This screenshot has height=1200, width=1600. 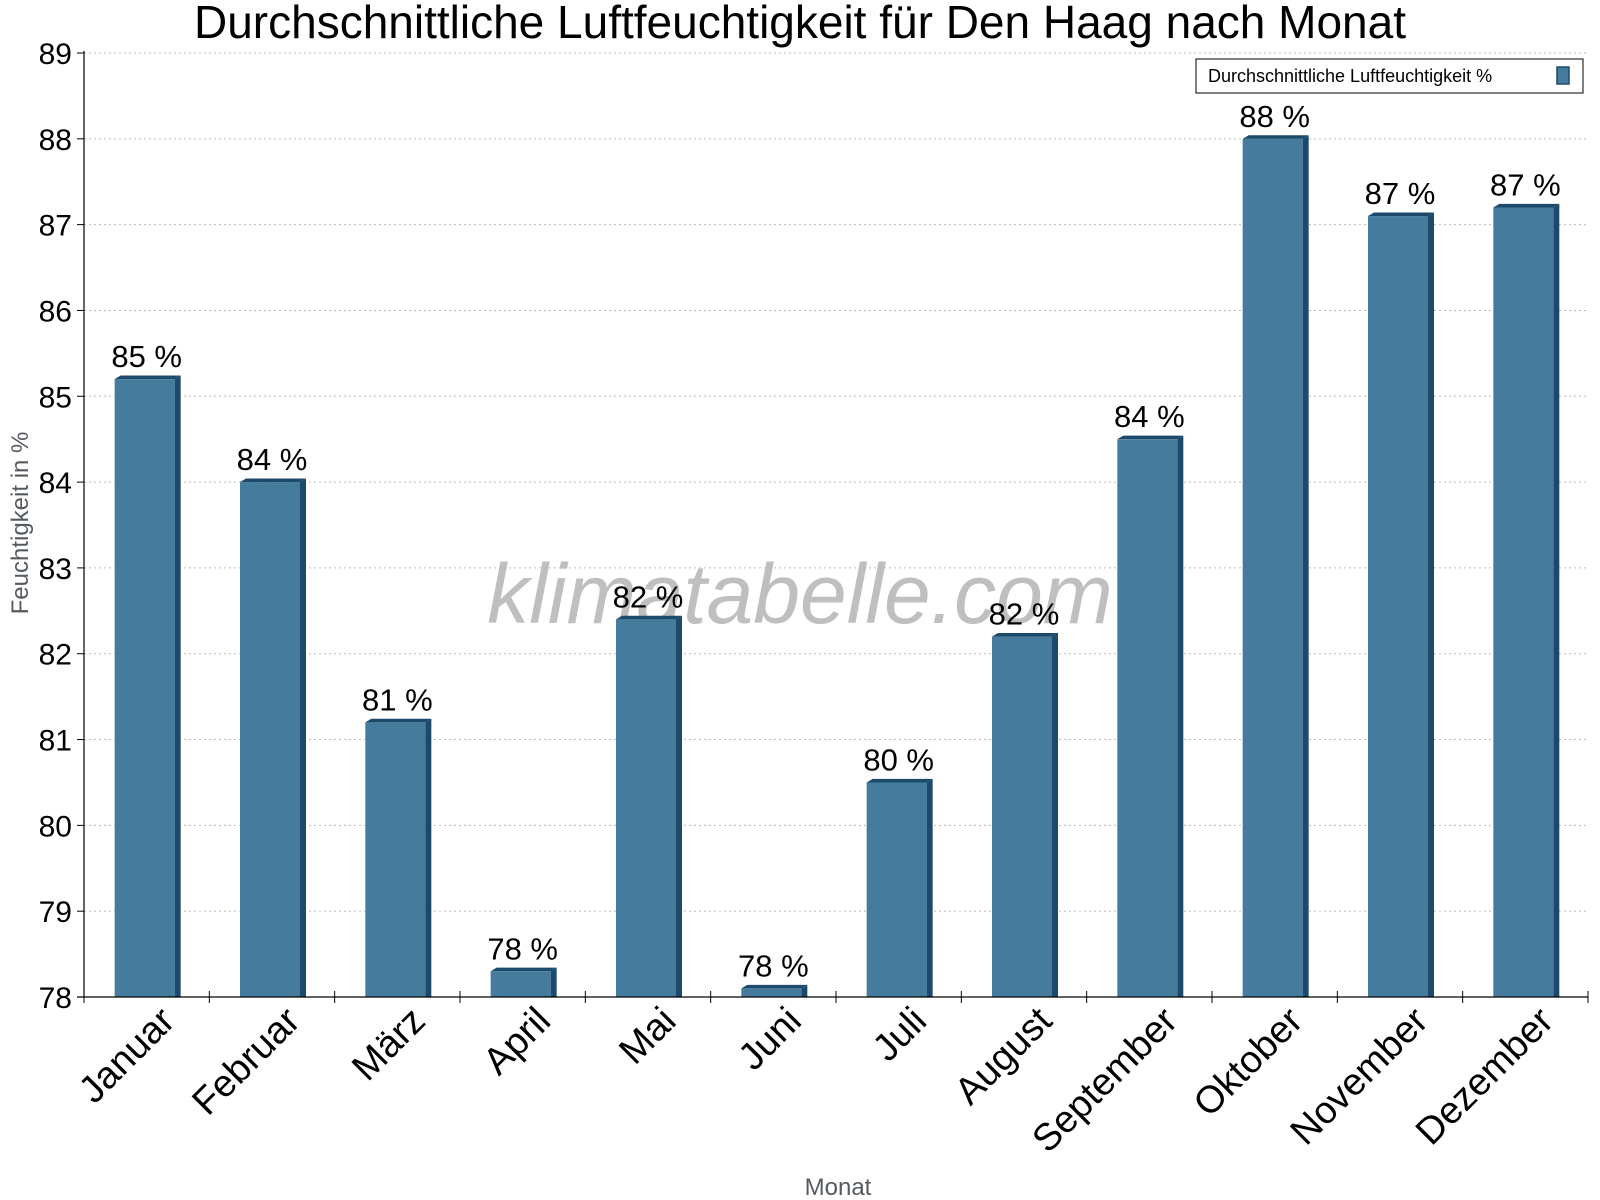 What do you see at coordinates (898, 759) in the screenshot?
I see `data-label: 80 %` at bounding box center [898, 759].